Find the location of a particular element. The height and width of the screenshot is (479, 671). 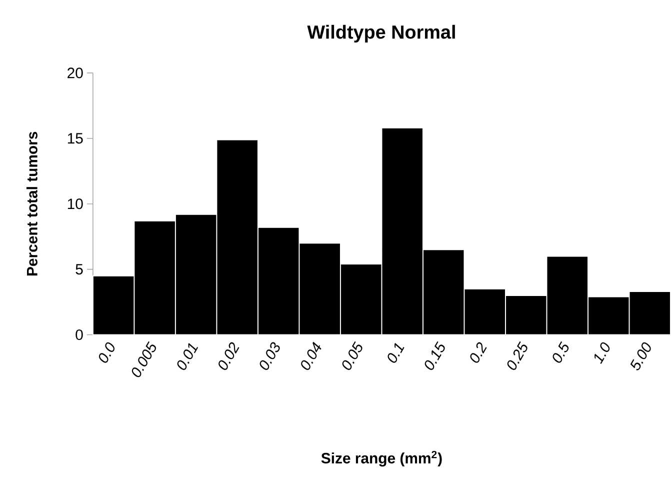

y-tick-label: 5 is located at coordinates (79, 269).